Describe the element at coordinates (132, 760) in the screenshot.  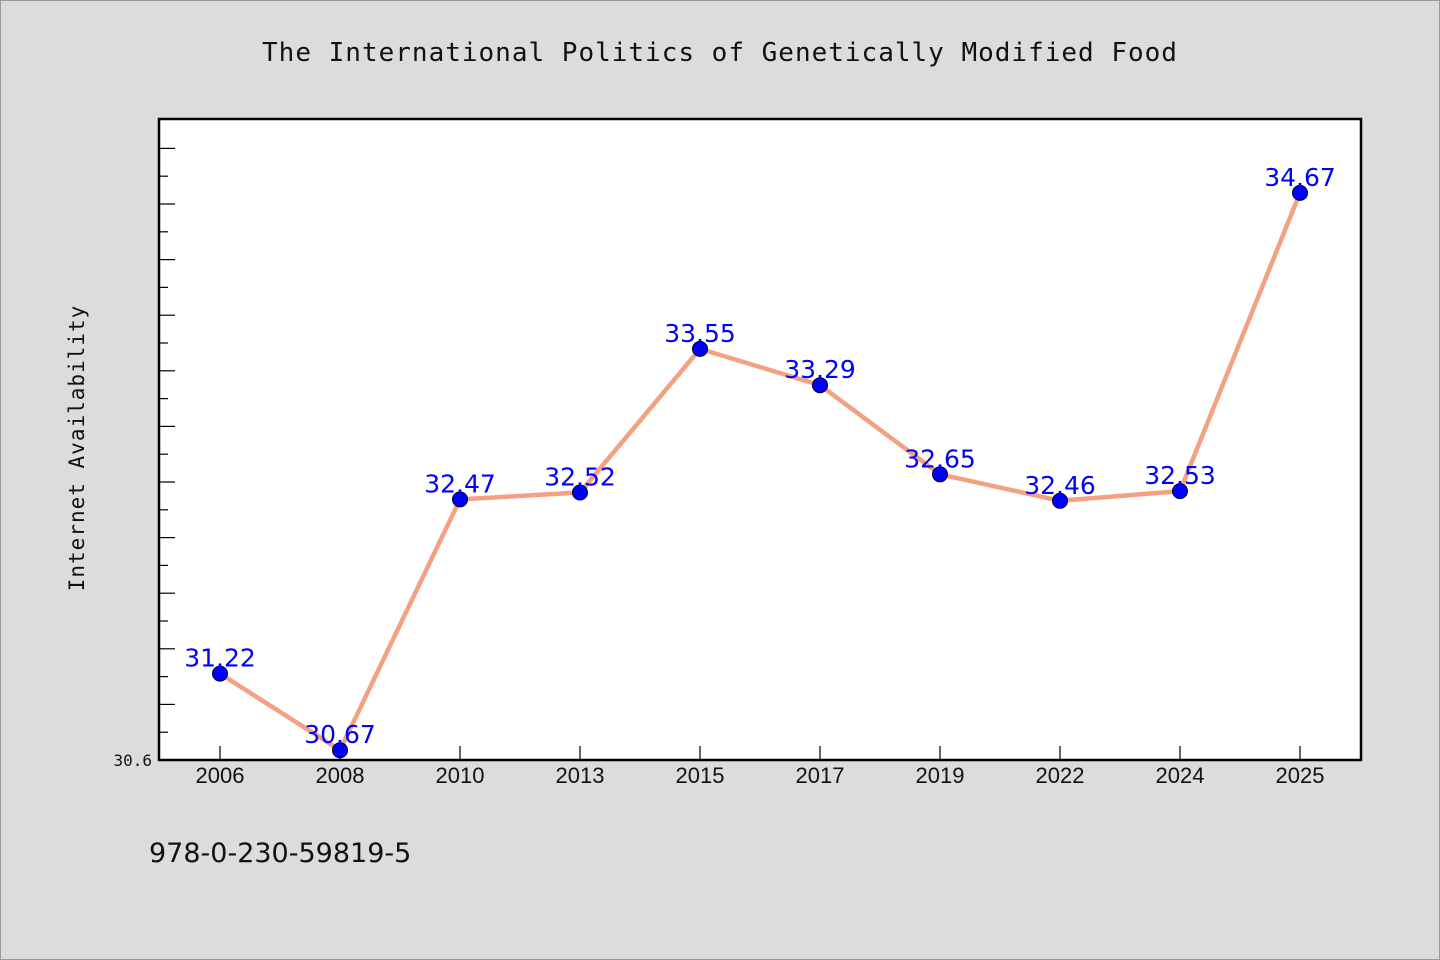
I see `y-tick-label-min: 30.6` at that location.